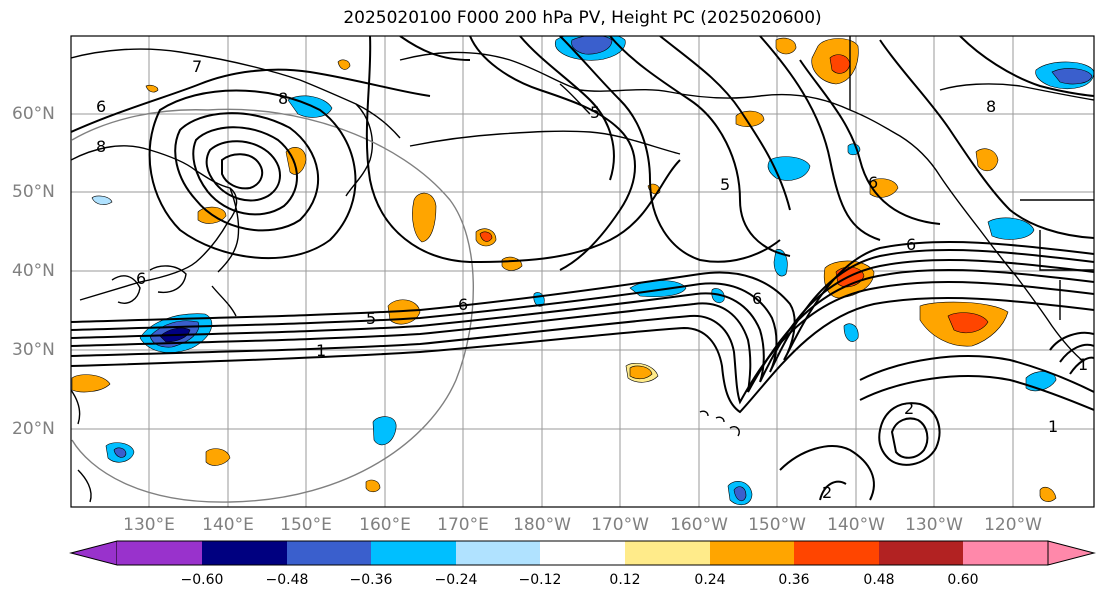 Image resolution: width=1105 pixels, height=601 pixels. What do you see at coordinates (463, 525) in the screenshot?
I see `lon-label: 170°E` at bounding box center [463, 525].